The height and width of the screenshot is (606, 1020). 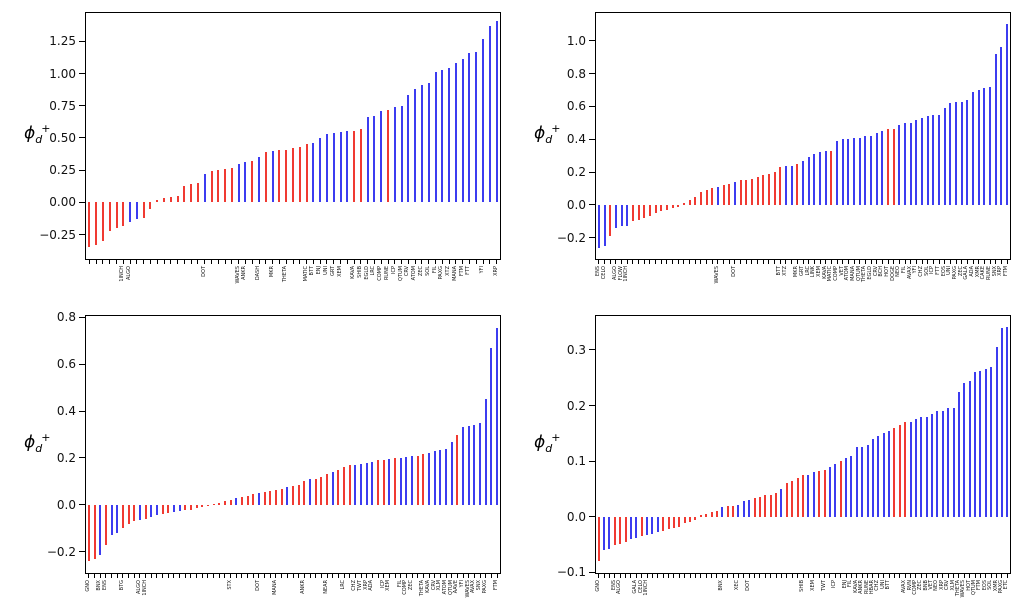 I want to click on bar-ATOM, so click(x=848, y=172).